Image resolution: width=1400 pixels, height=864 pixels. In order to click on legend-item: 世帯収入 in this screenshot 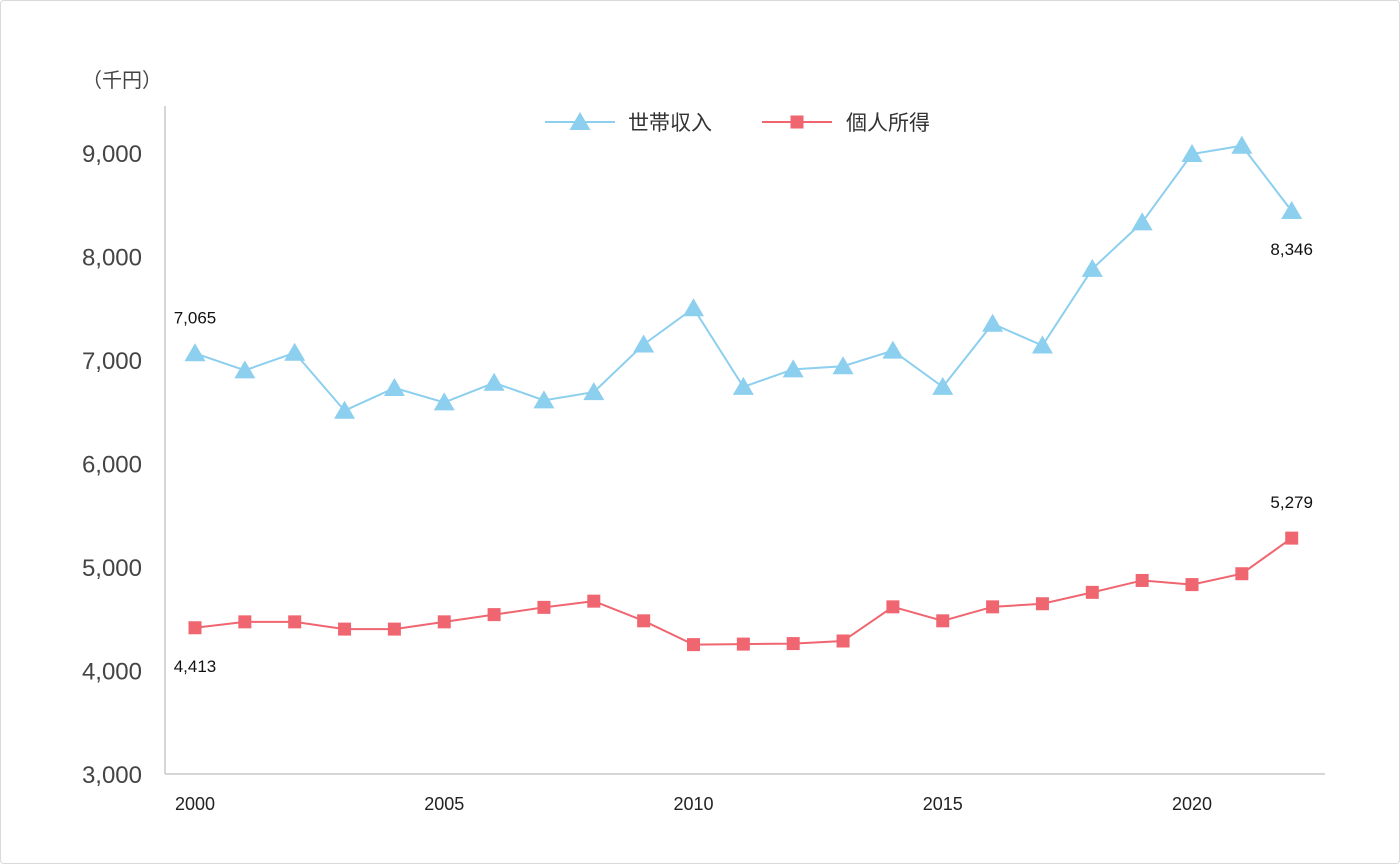, I will do `click(628, 123)`.